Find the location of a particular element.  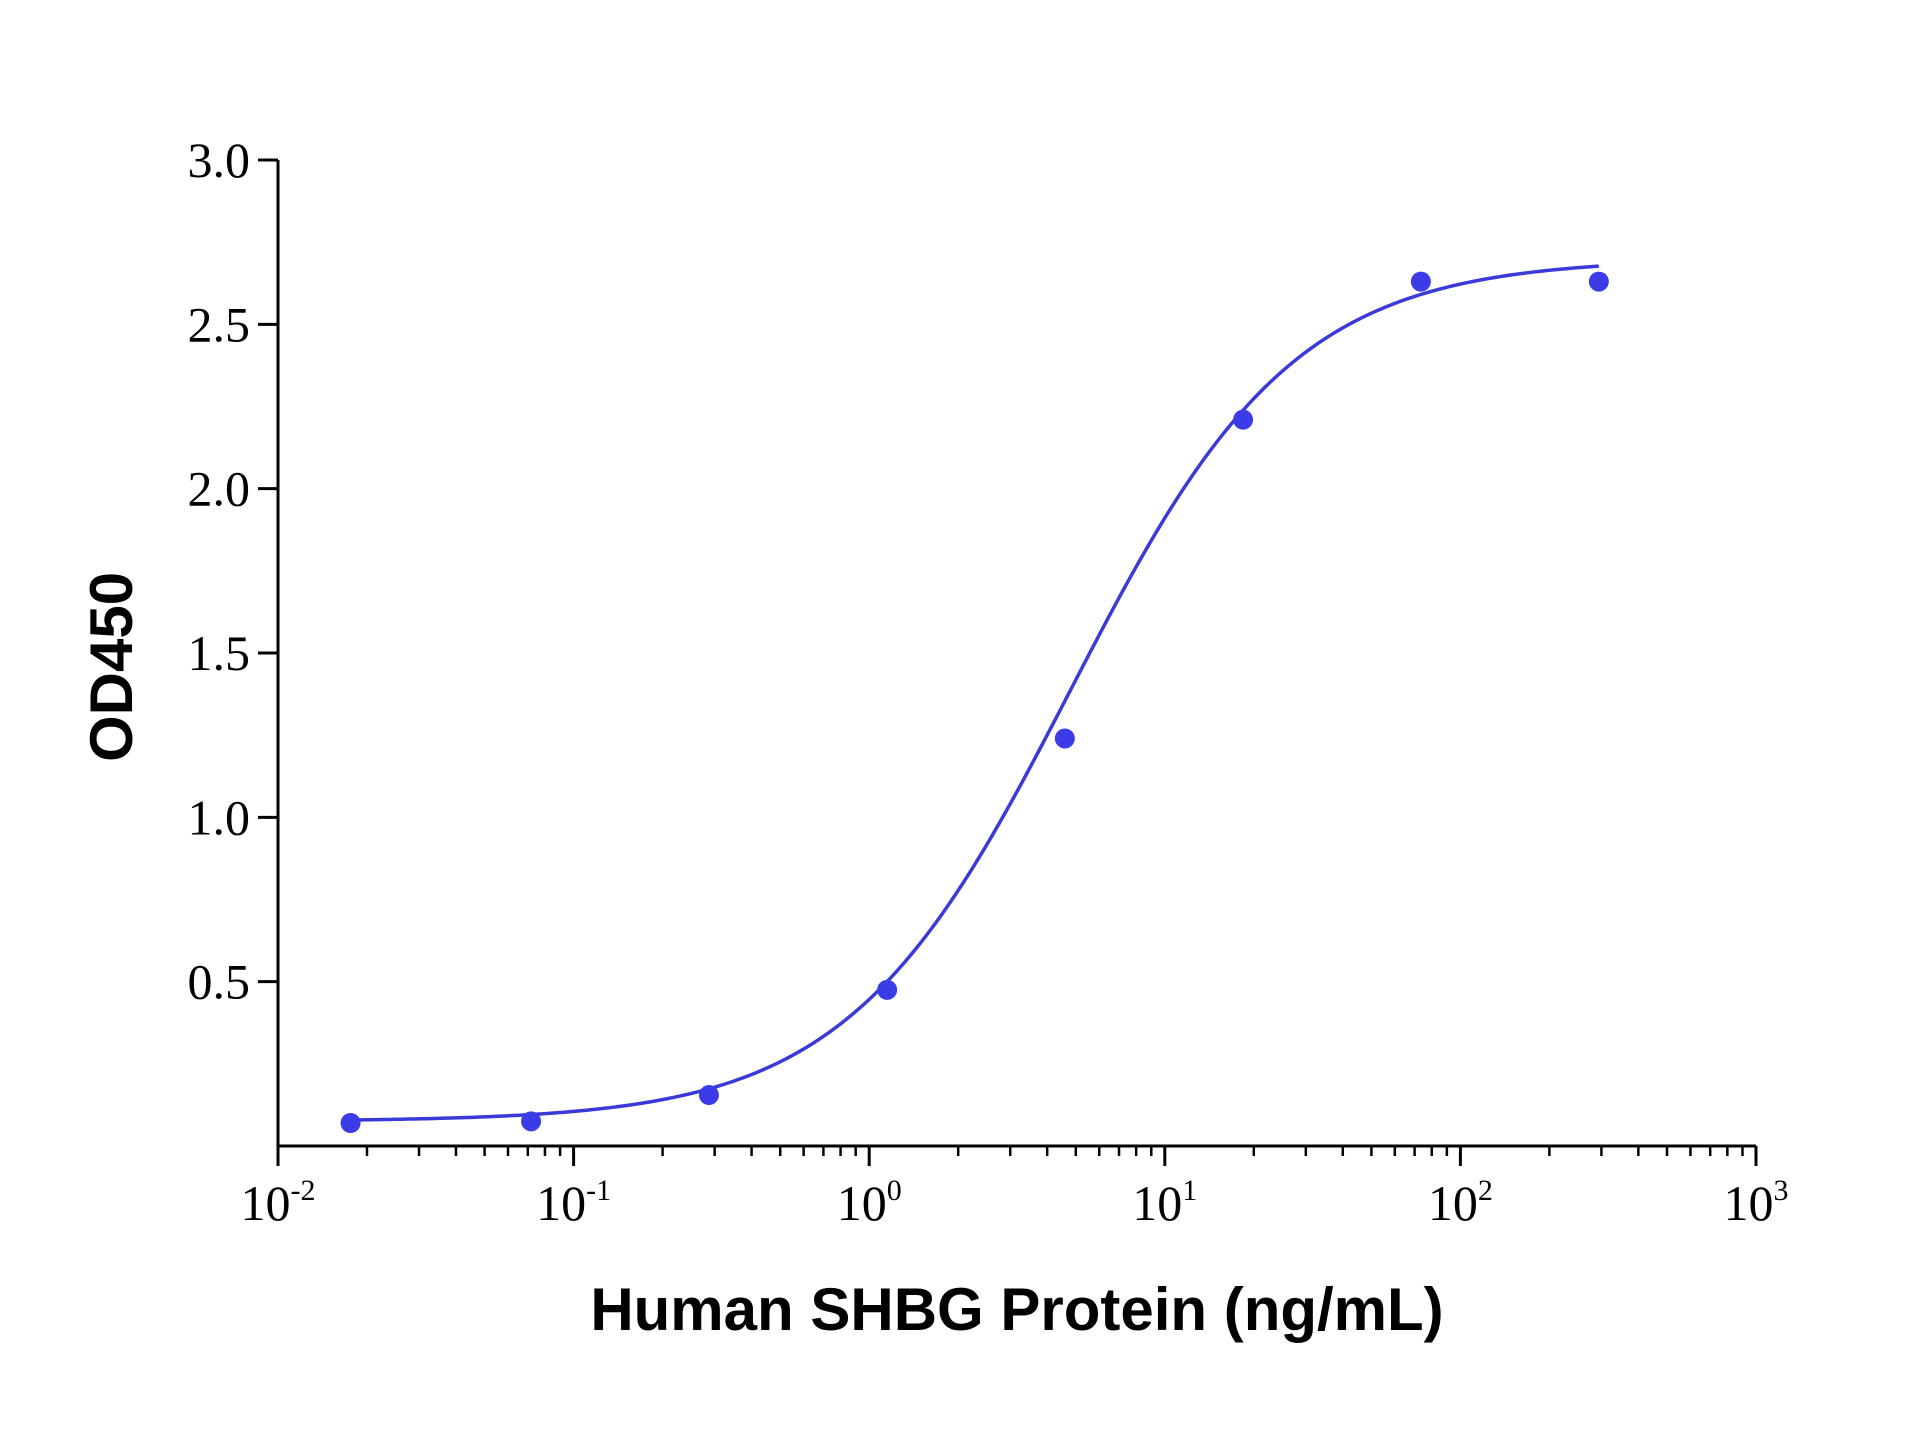

x-tick-label: 10⁰ is located at coordinates (869, 1202).